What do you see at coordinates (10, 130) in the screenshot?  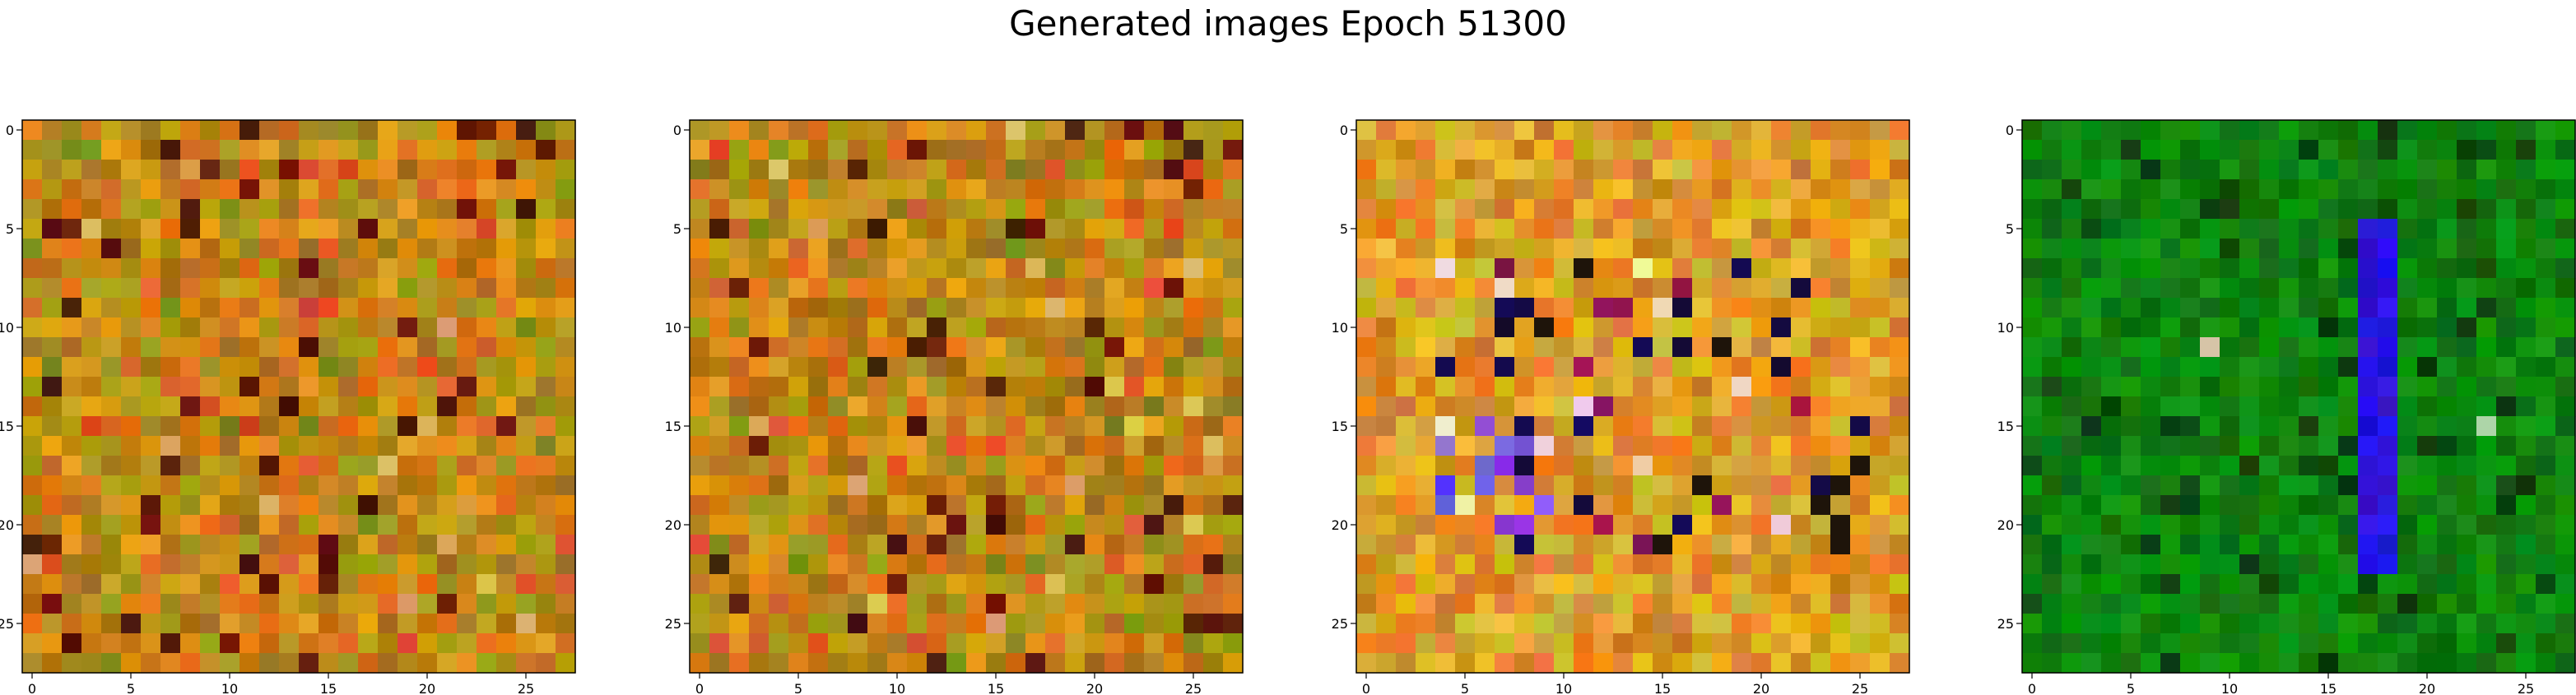 I see `y-tick-label: 0` at bounding box center [10, 130].